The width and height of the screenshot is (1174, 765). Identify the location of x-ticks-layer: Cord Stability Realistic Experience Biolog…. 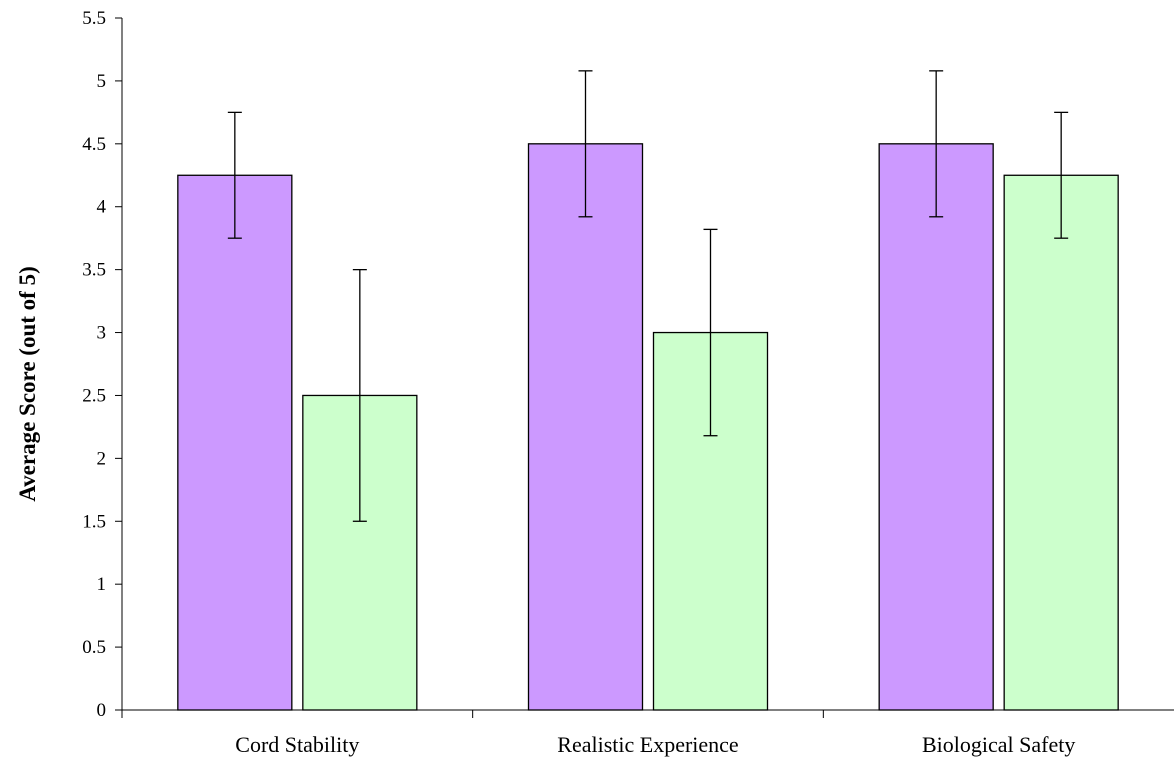
(598, 733).